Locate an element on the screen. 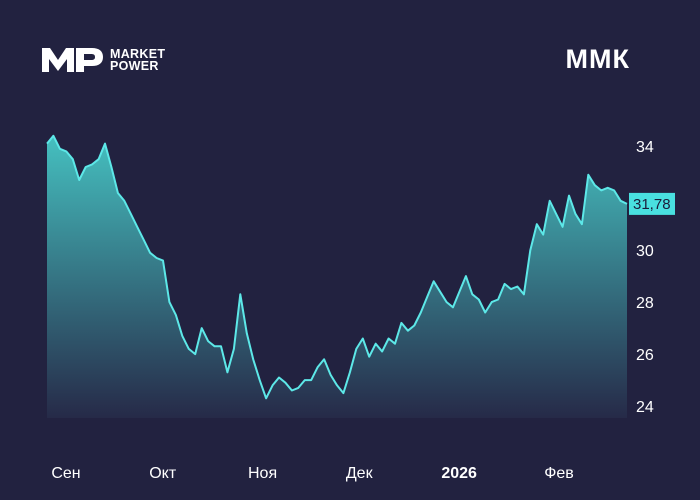  y-tick-label: 30 is located at coordinates (645, 251).